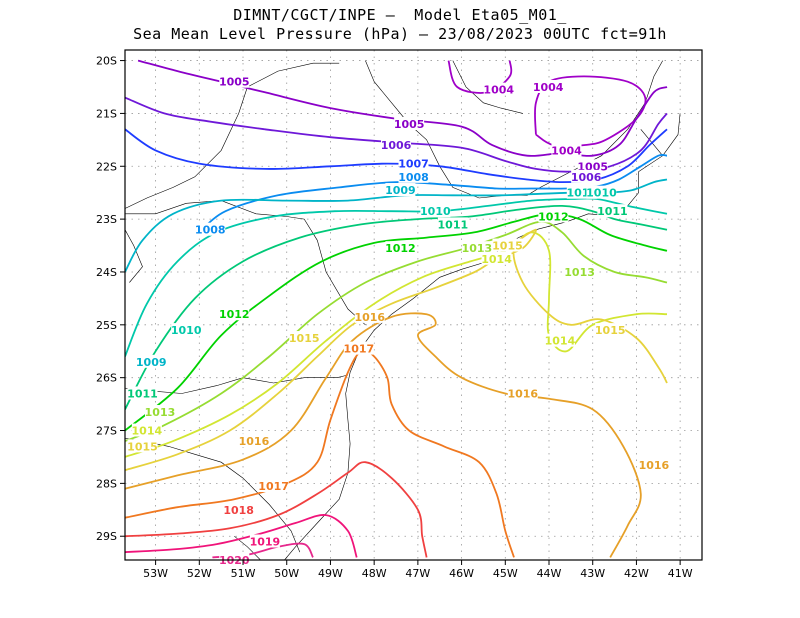 Image resolution: width=800 pixels, height=618 pixels. What do you see at coordinates (106, 113) in the screenshot?
I see `lat-tick-label: 21S` at bounding box center [106, 113].